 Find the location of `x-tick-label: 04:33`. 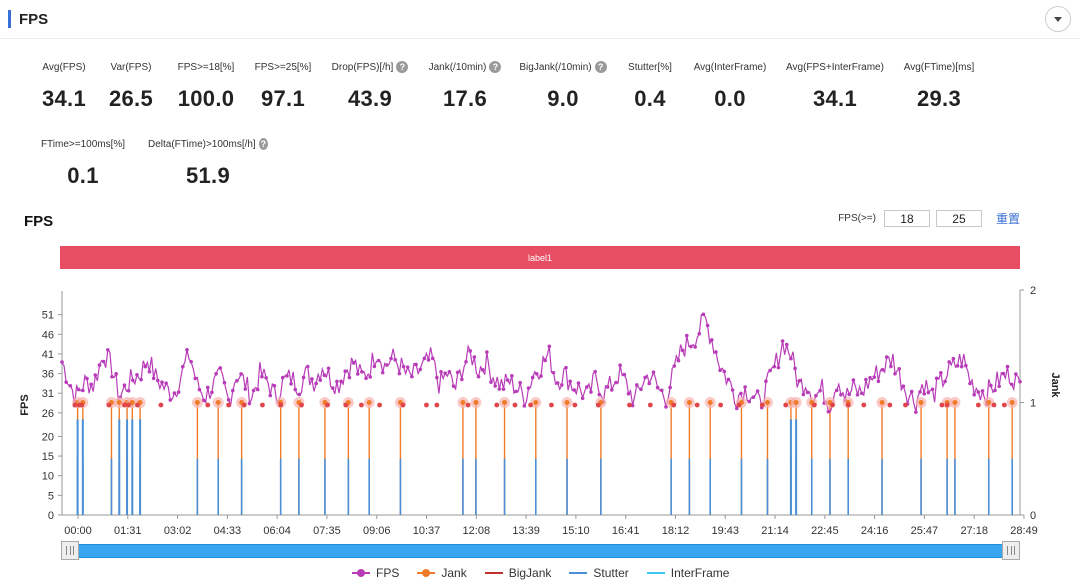

x-tick-label: 04:33 is located at coordinates (228, 531).